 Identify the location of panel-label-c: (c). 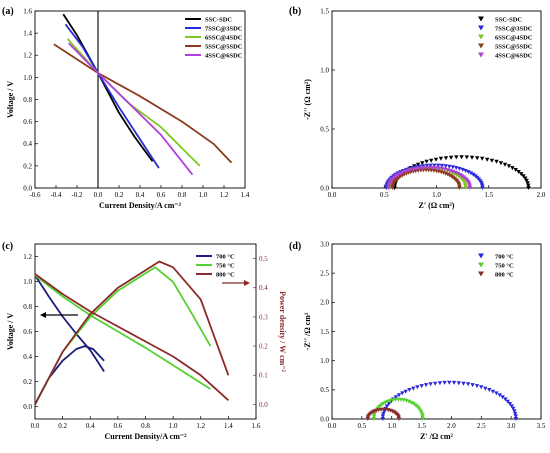
(7, 246).